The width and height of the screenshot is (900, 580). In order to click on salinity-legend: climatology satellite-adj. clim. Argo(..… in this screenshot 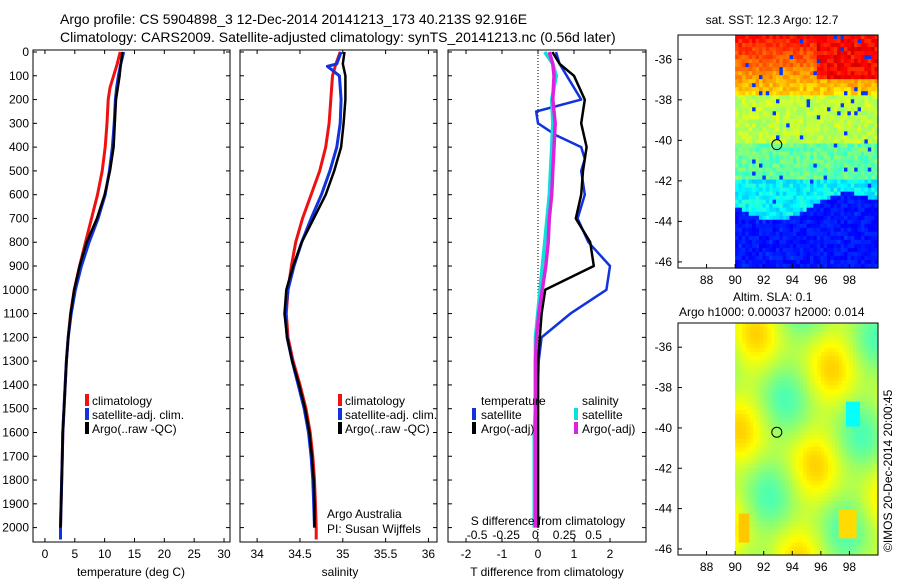, I will do `click(387, 415)`.